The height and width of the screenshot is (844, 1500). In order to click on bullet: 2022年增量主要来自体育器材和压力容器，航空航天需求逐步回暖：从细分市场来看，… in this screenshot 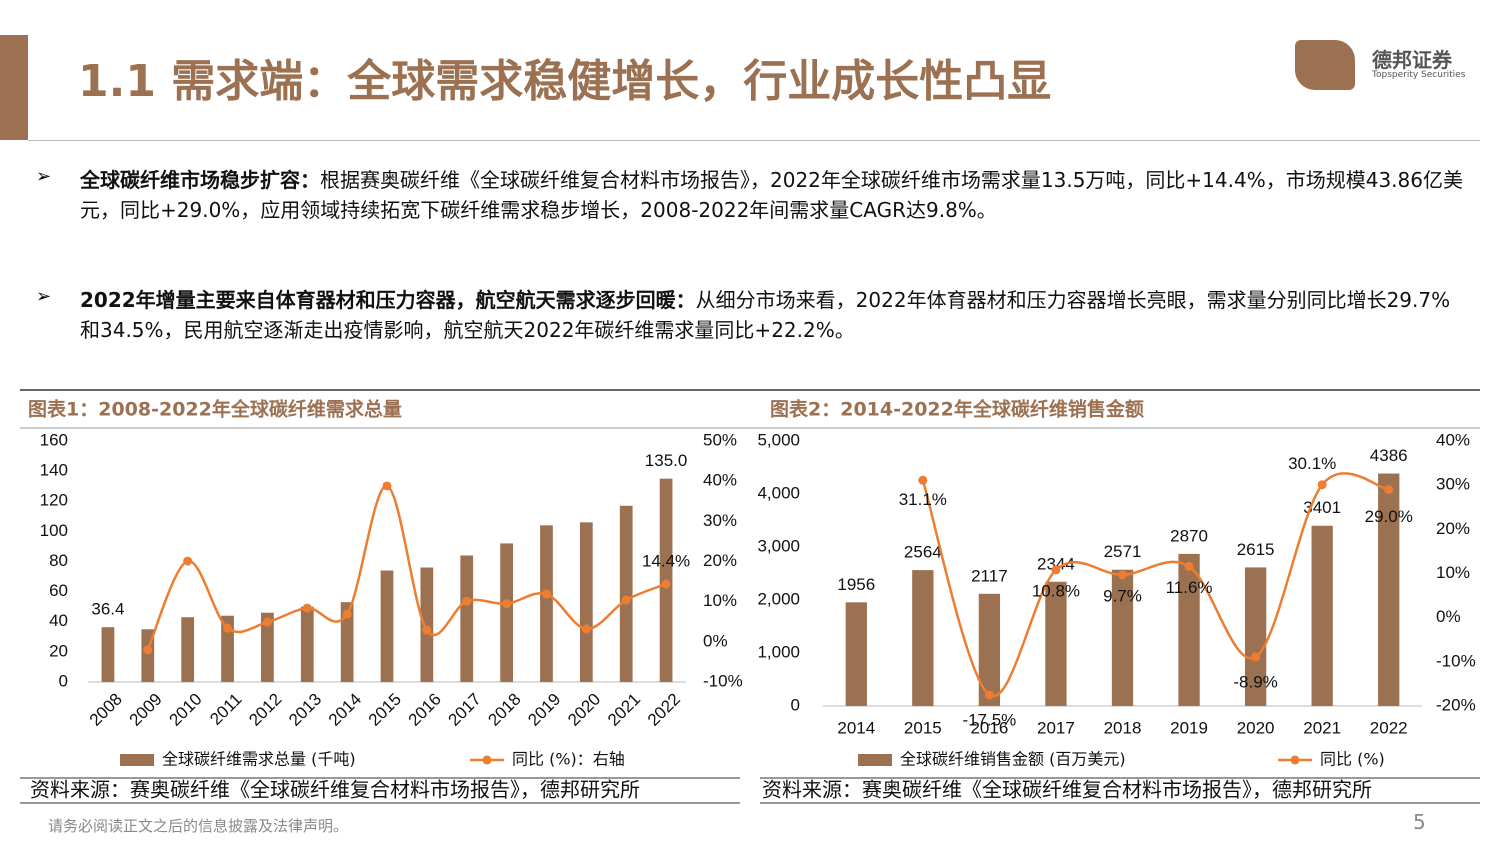, I will do `click(772, 315)`.